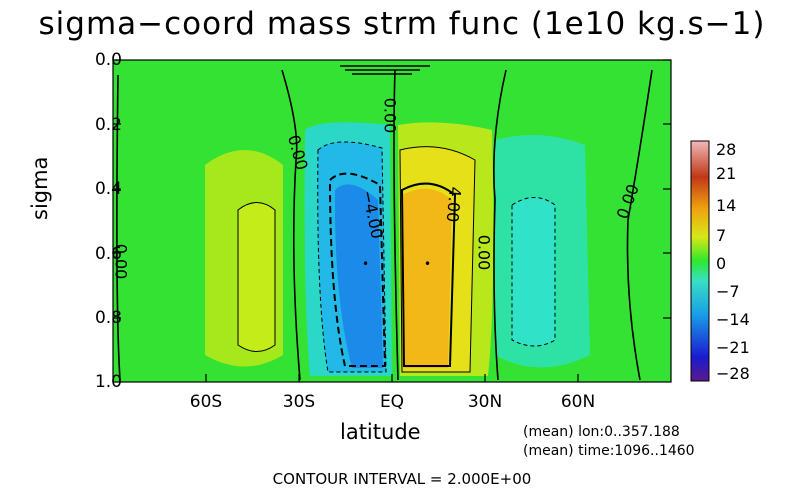 The height and width of the screenshot is (504, 804). Describe the element at coordinates (485, 402) in the screenshot. I see `x-tick-label: 30N` at that location.